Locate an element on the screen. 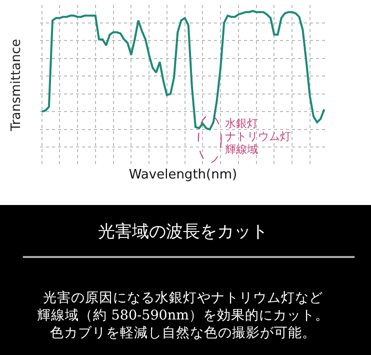 This screenshot has height=355, width=371. text: 光害域の波長をカット is located at coordinates (183, 232).